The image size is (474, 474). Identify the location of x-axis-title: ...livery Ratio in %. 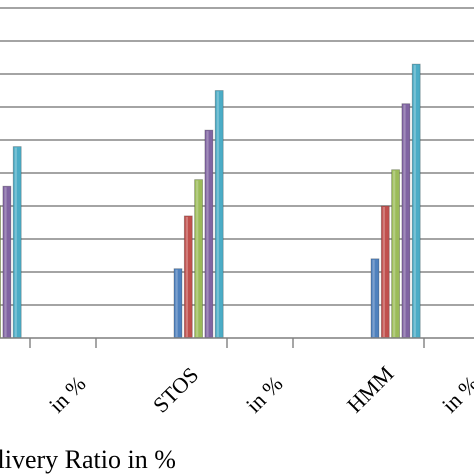
(88, 459).